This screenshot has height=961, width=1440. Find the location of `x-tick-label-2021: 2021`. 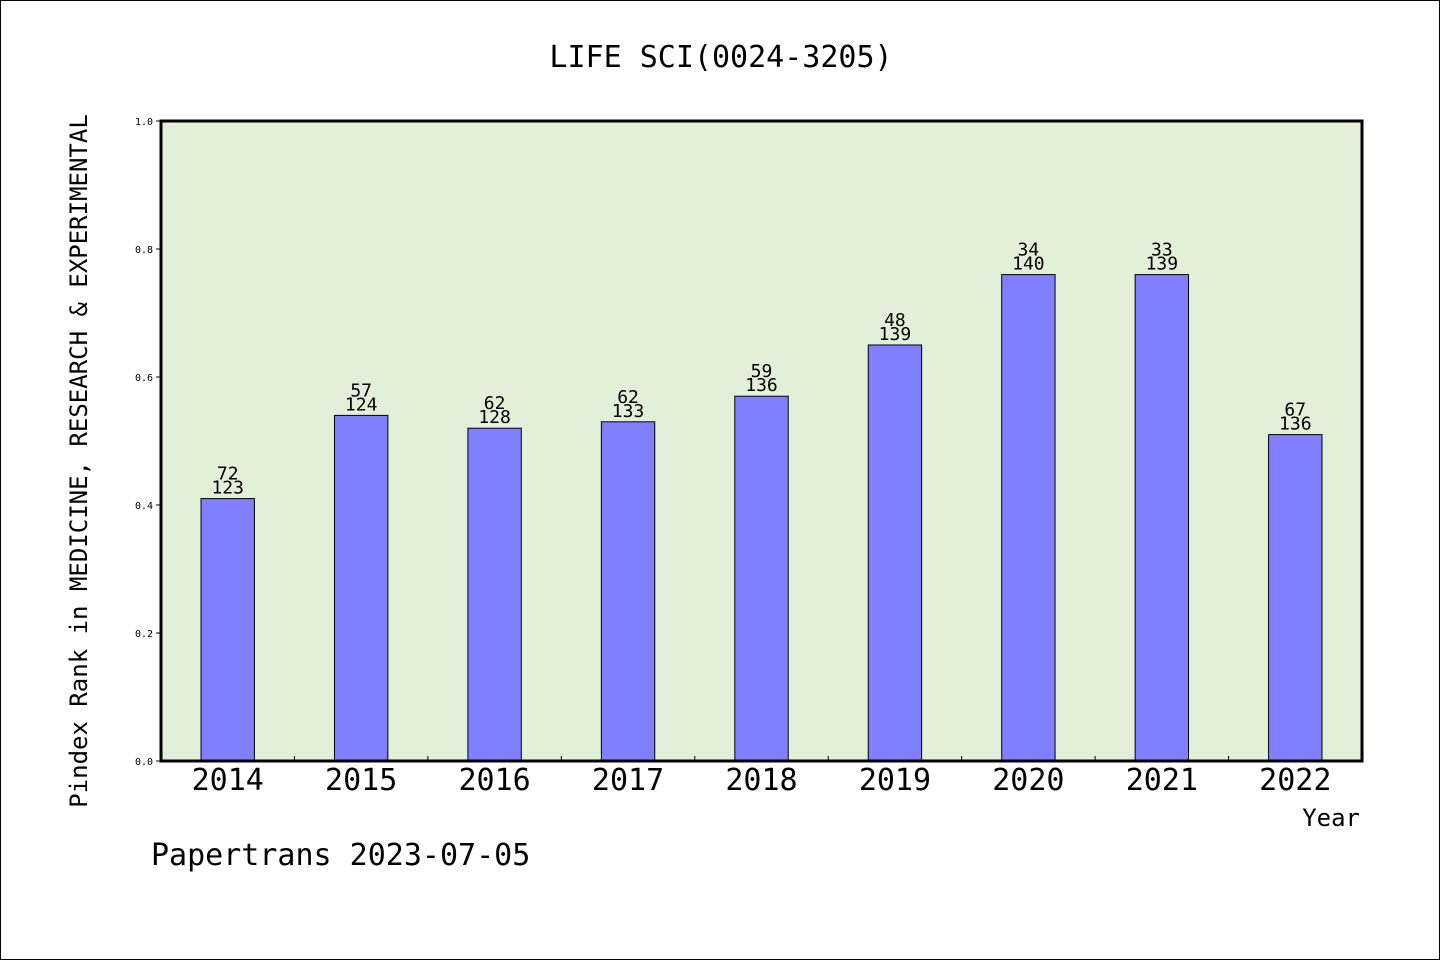

x-tick-label-2021: 2021 is located at coordinates (1162, 780).